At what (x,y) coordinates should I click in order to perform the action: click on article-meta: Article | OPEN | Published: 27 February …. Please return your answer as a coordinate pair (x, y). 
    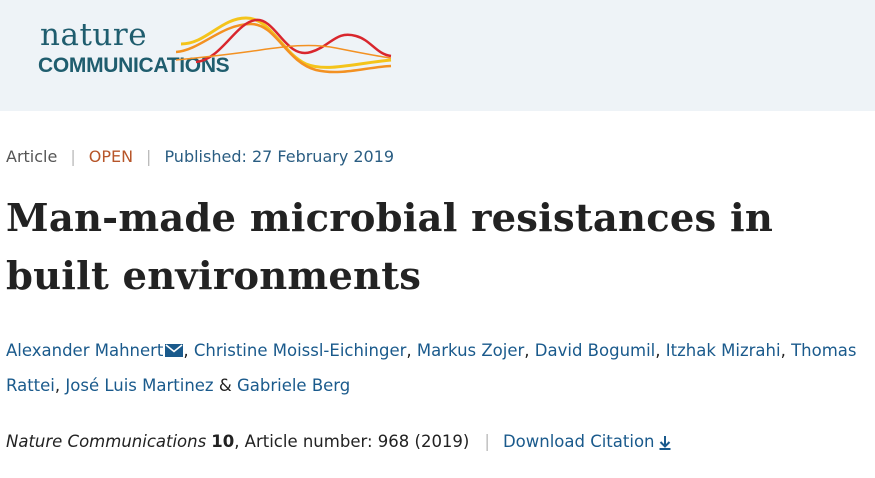
    Looking at the image, I should click on (200, 157).